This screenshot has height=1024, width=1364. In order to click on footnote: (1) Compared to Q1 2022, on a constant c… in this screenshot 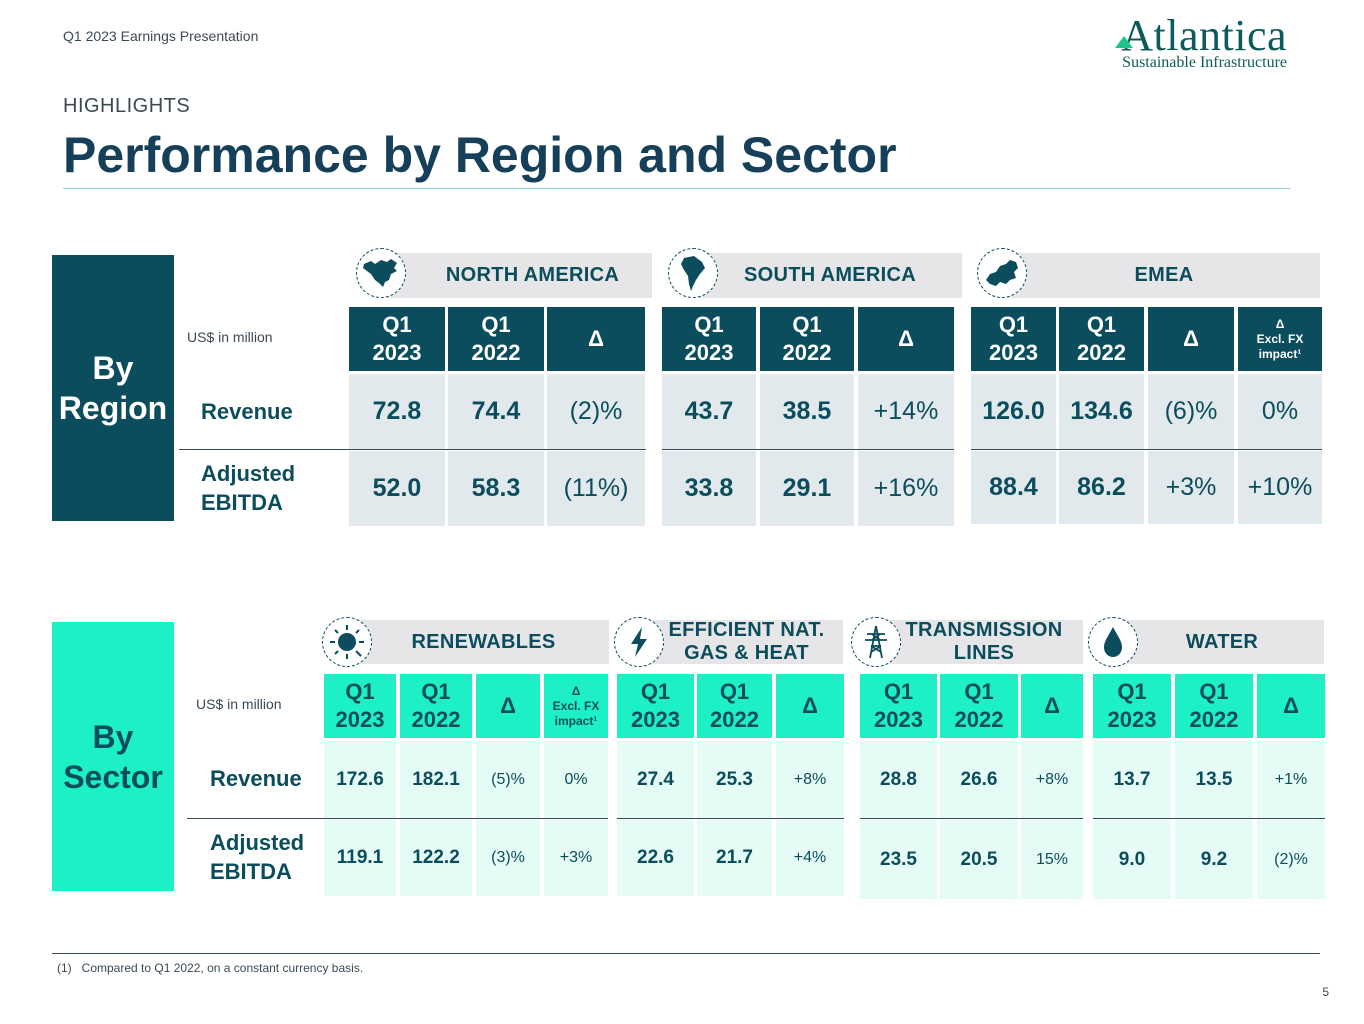, I will do `click(210, 968)`.